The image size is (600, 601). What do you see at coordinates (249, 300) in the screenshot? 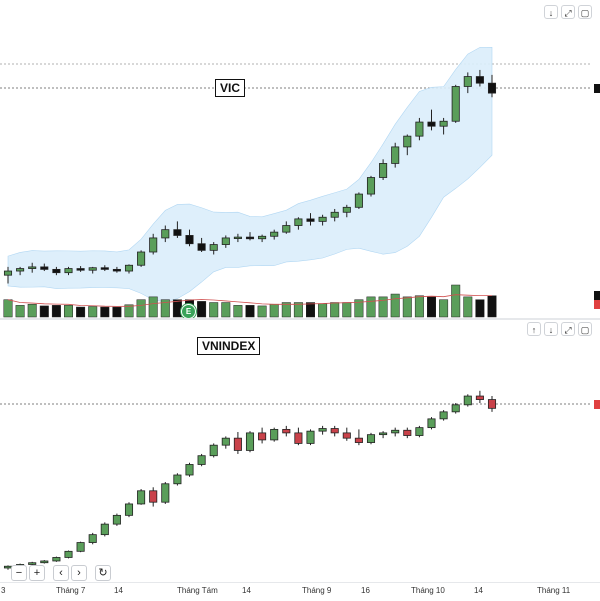
I see `volume-ma-line` at bounding box center [249, 300].